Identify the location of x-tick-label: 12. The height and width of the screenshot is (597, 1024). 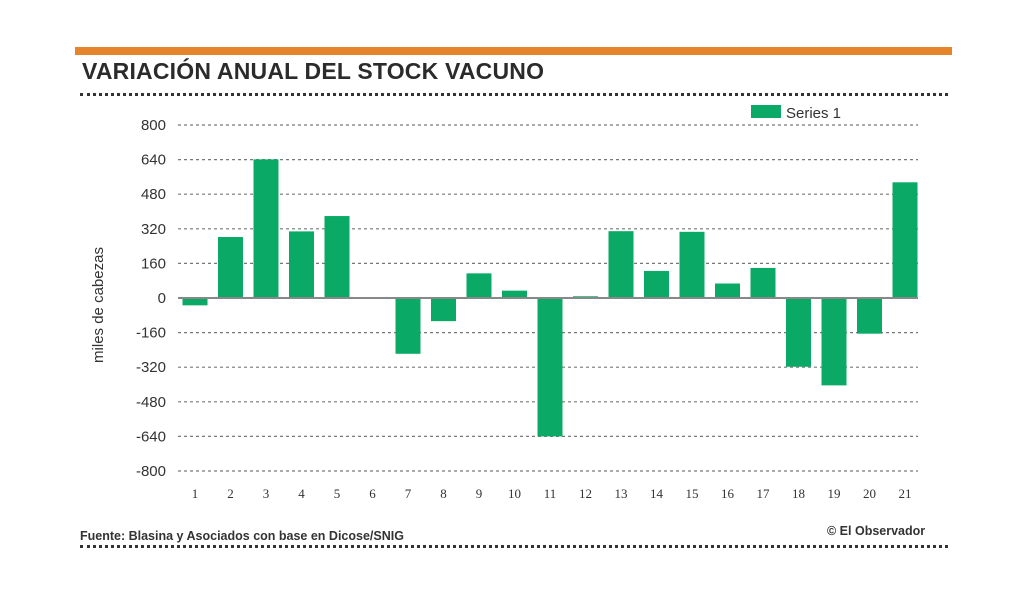
(585, 493).